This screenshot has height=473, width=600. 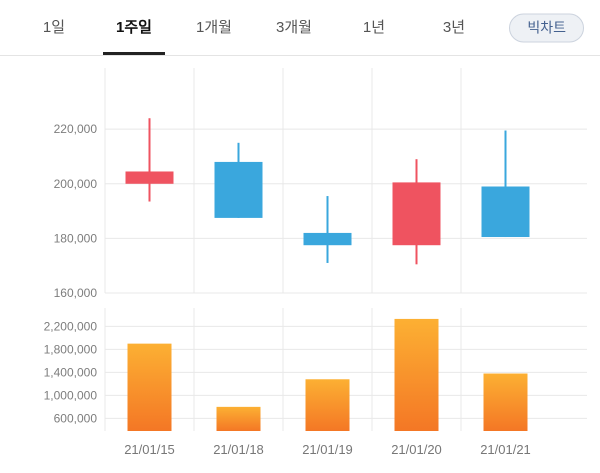 What do you see at coordinates (238, 449) in the screenshot?
I see `date-label: 21/01/18` at bounding box center [238, 449].